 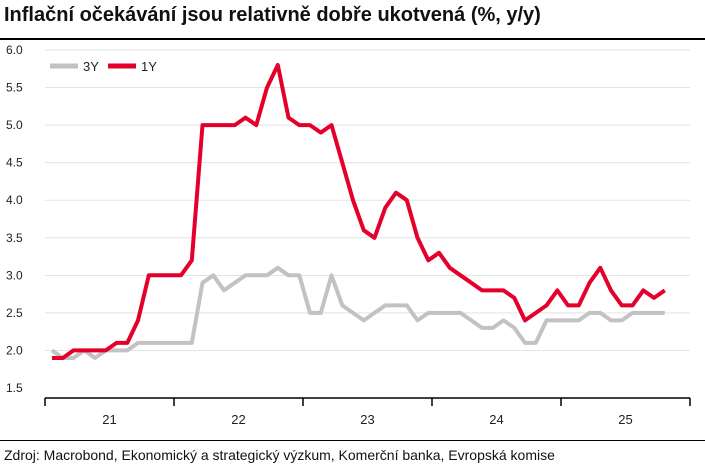 What do you see at coordinates (14, 163) in the screenshot?
I see `y-tick-label: 4.5` at bounding box center [14, 163].